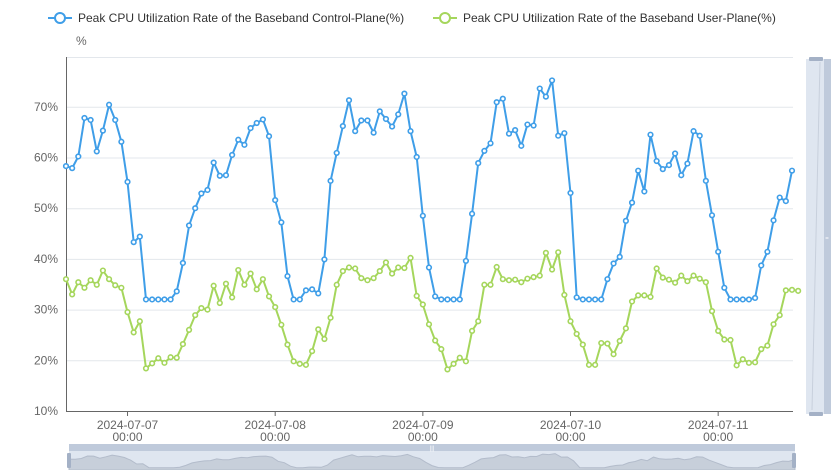 The image size is (834, 470). What do you see at coordinates (794, 460) in the screenshot?
I see `x-datazoom-right-handle` at bounding box center [794, 460].